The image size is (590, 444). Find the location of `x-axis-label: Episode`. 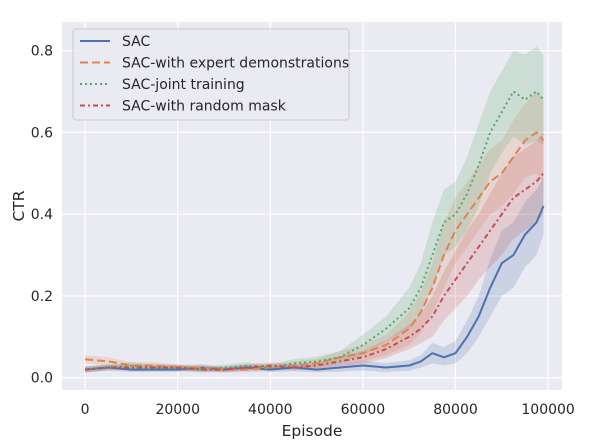

x-axis-label: Episode is located at coordinates (312, 431).